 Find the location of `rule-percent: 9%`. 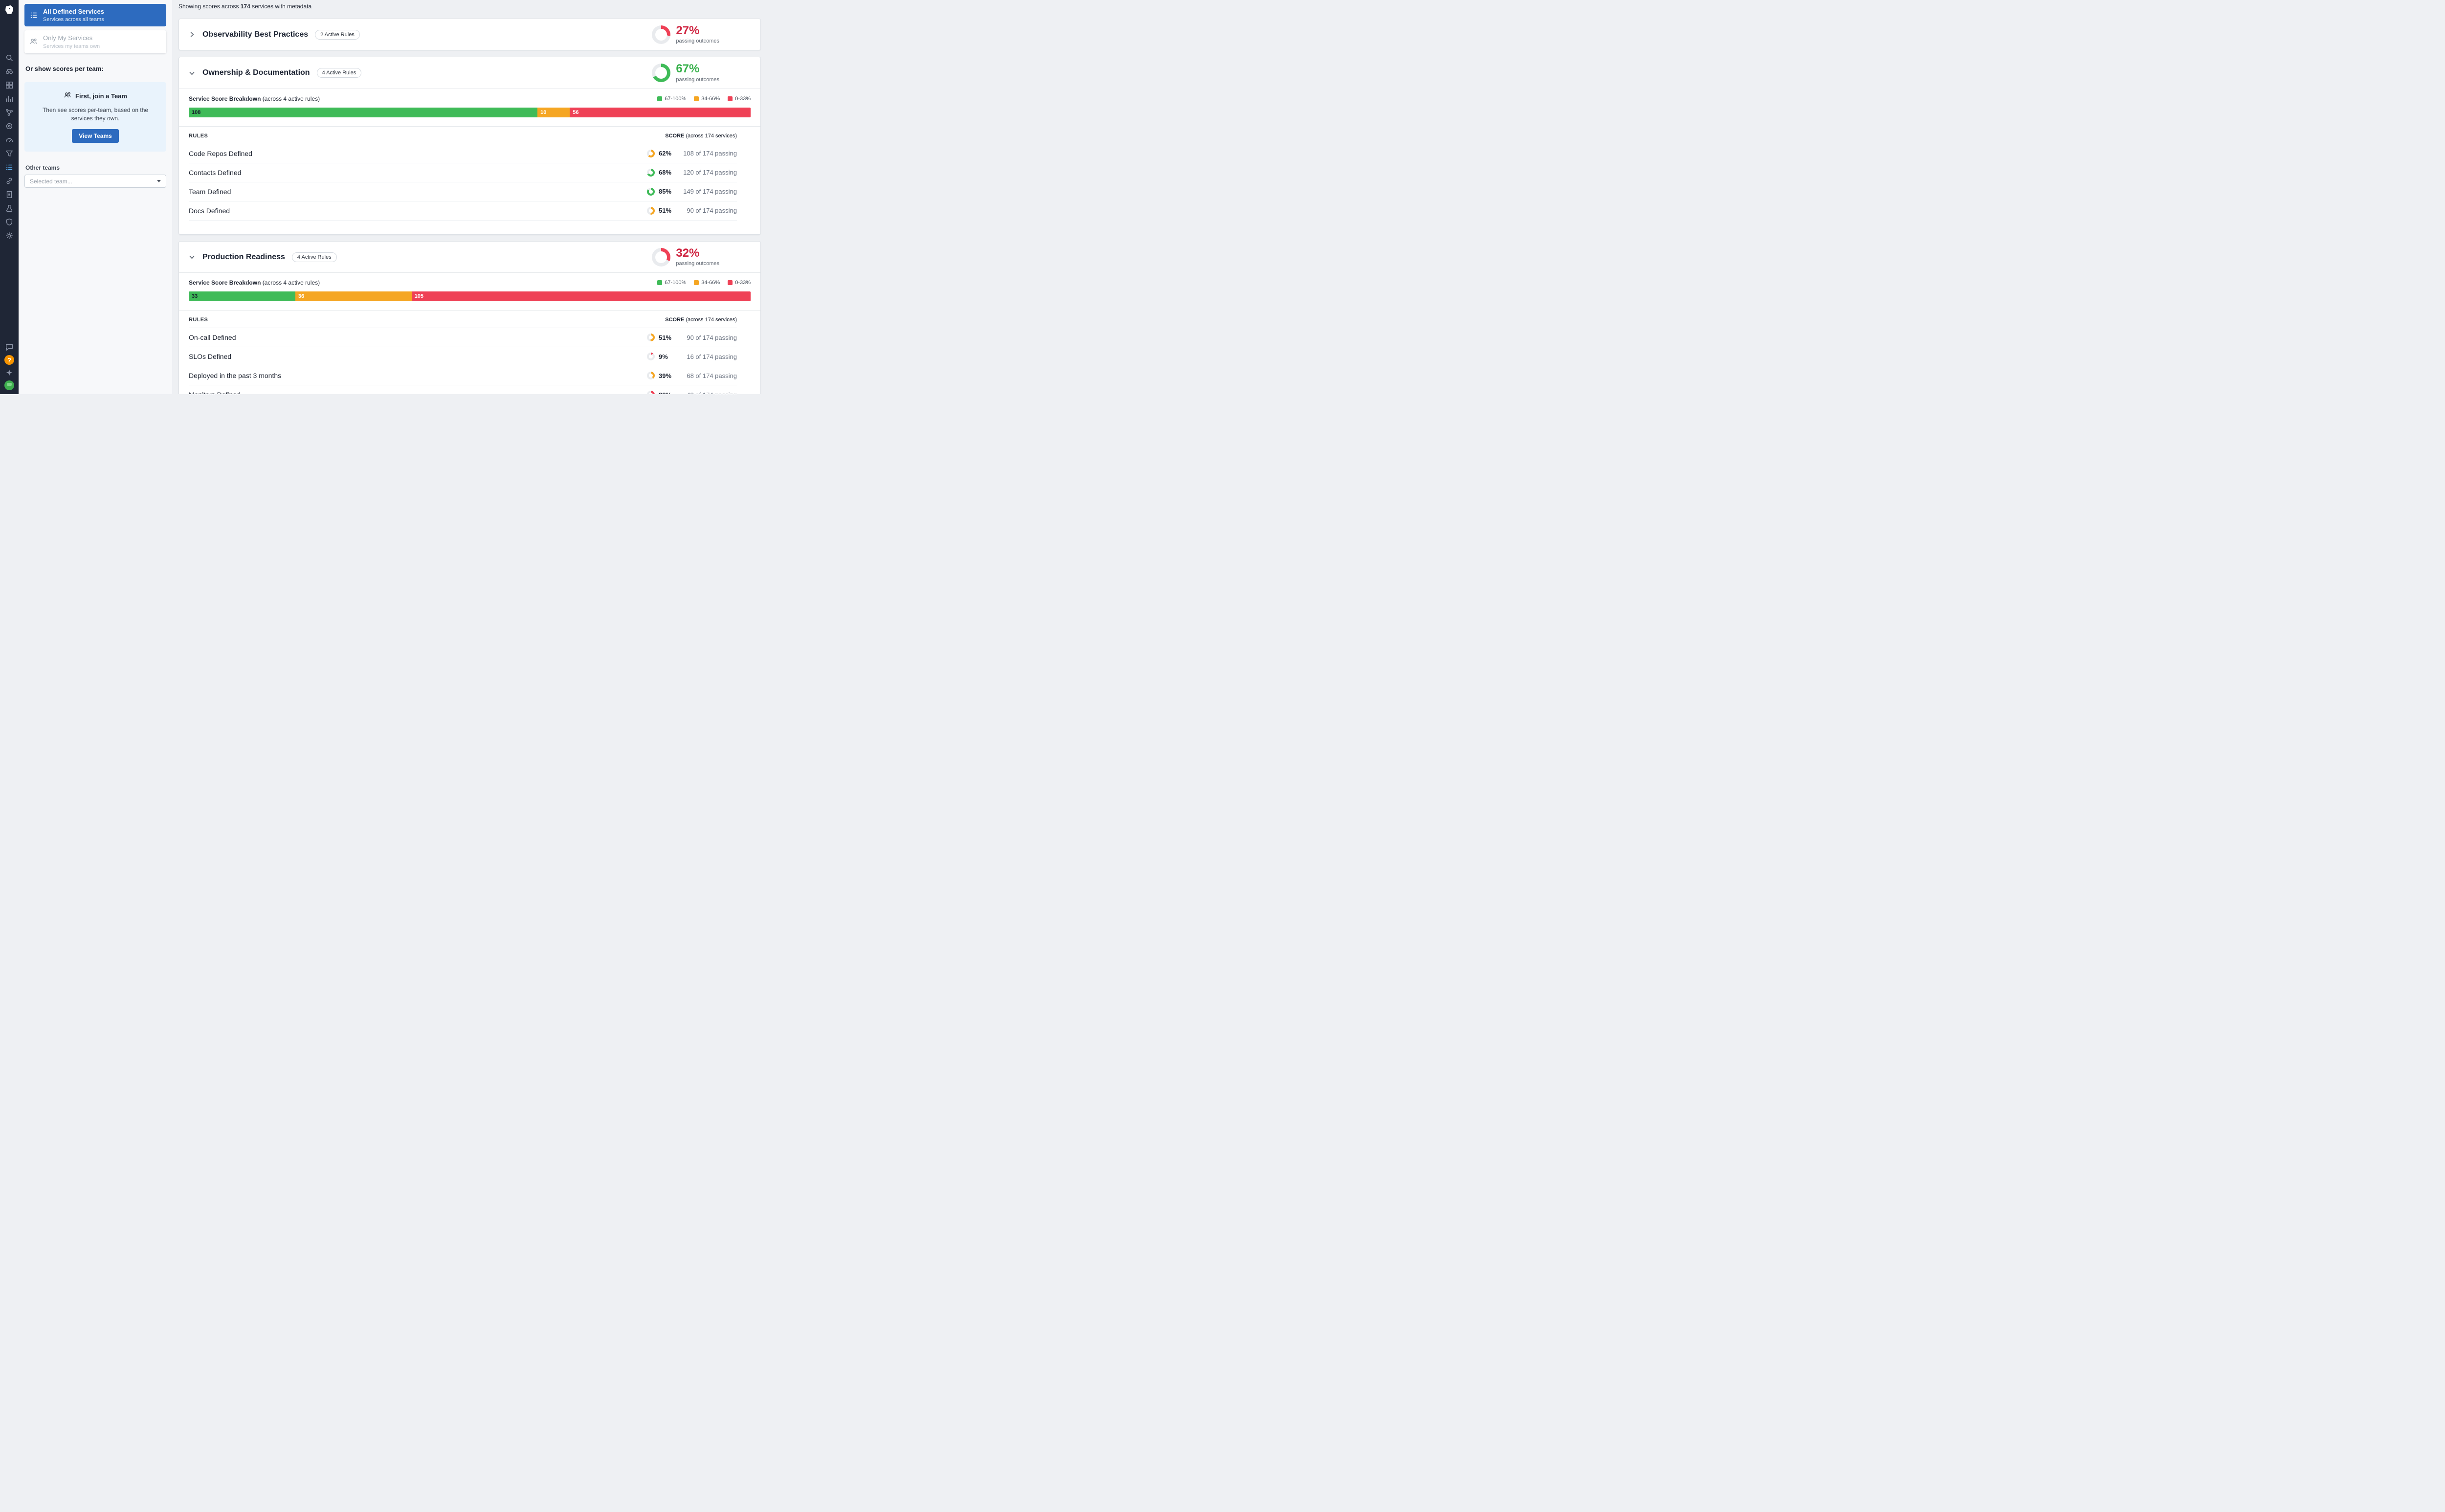

rule-percent: 9% is located at coordinates (663, 357).